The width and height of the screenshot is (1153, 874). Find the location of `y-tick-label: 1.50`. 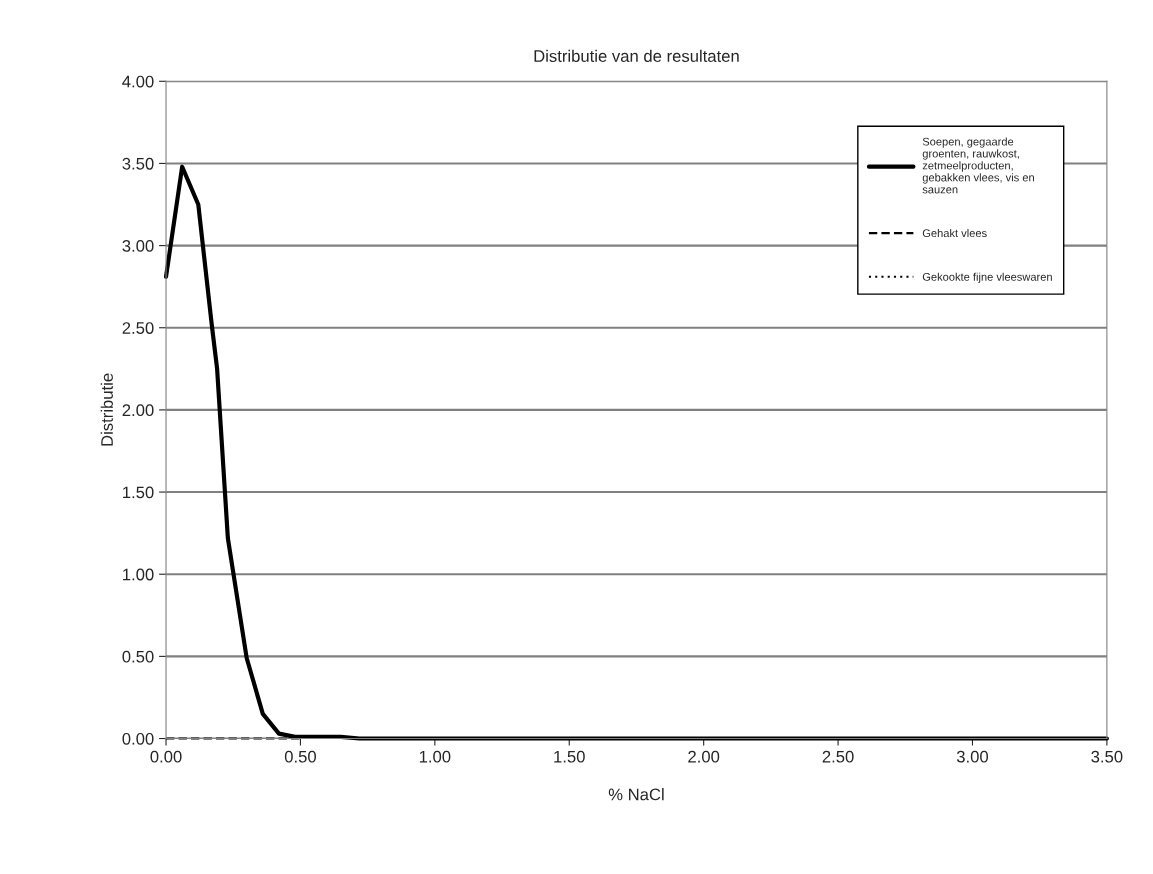

y-tick-label: 1.50 is located at coordinates (138, 492).